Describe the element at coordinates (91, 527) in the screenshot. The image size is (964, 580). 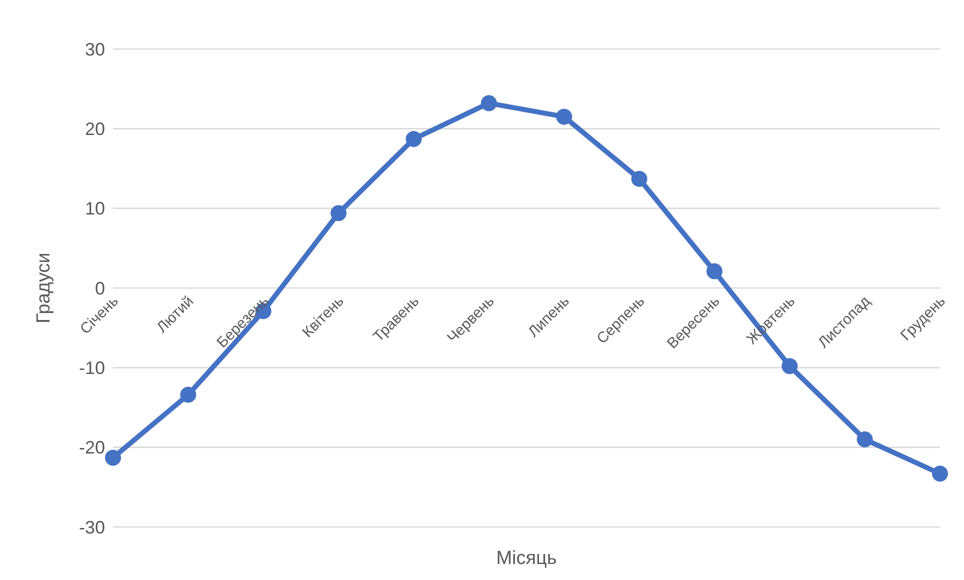
I see `y-tick-label: -30` at that location.